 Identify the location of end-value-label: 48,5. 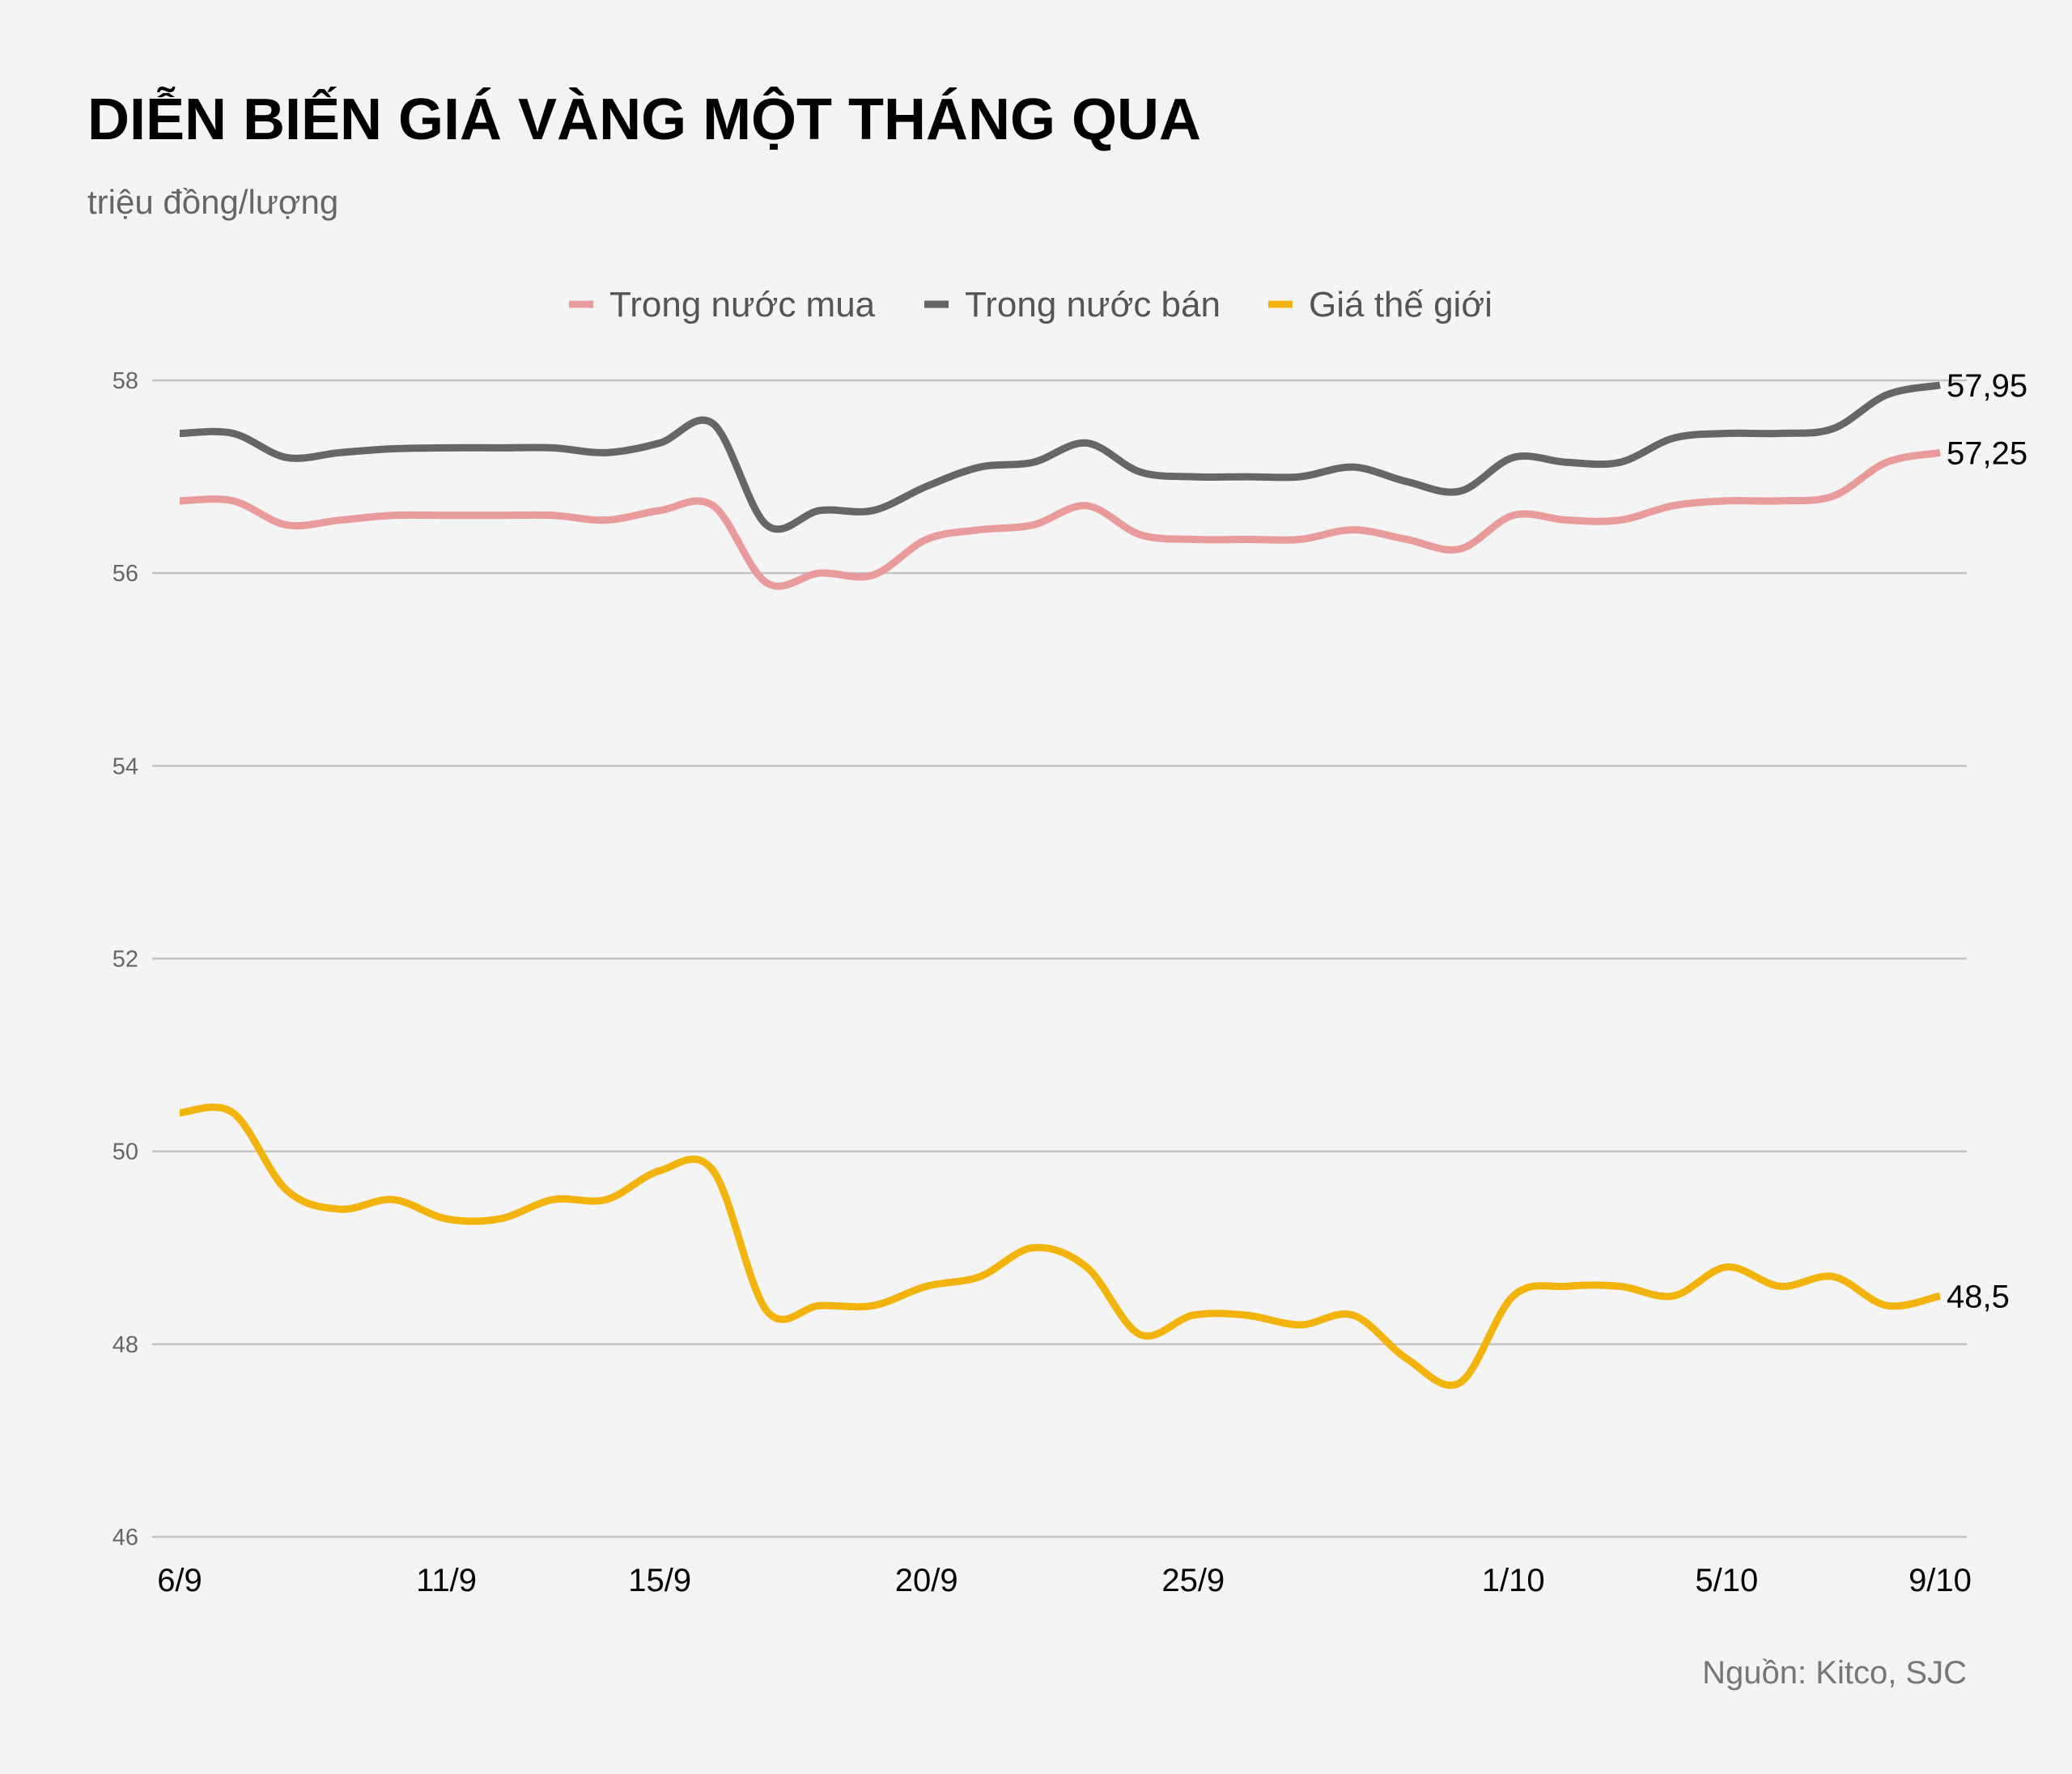
(1978, 1296).